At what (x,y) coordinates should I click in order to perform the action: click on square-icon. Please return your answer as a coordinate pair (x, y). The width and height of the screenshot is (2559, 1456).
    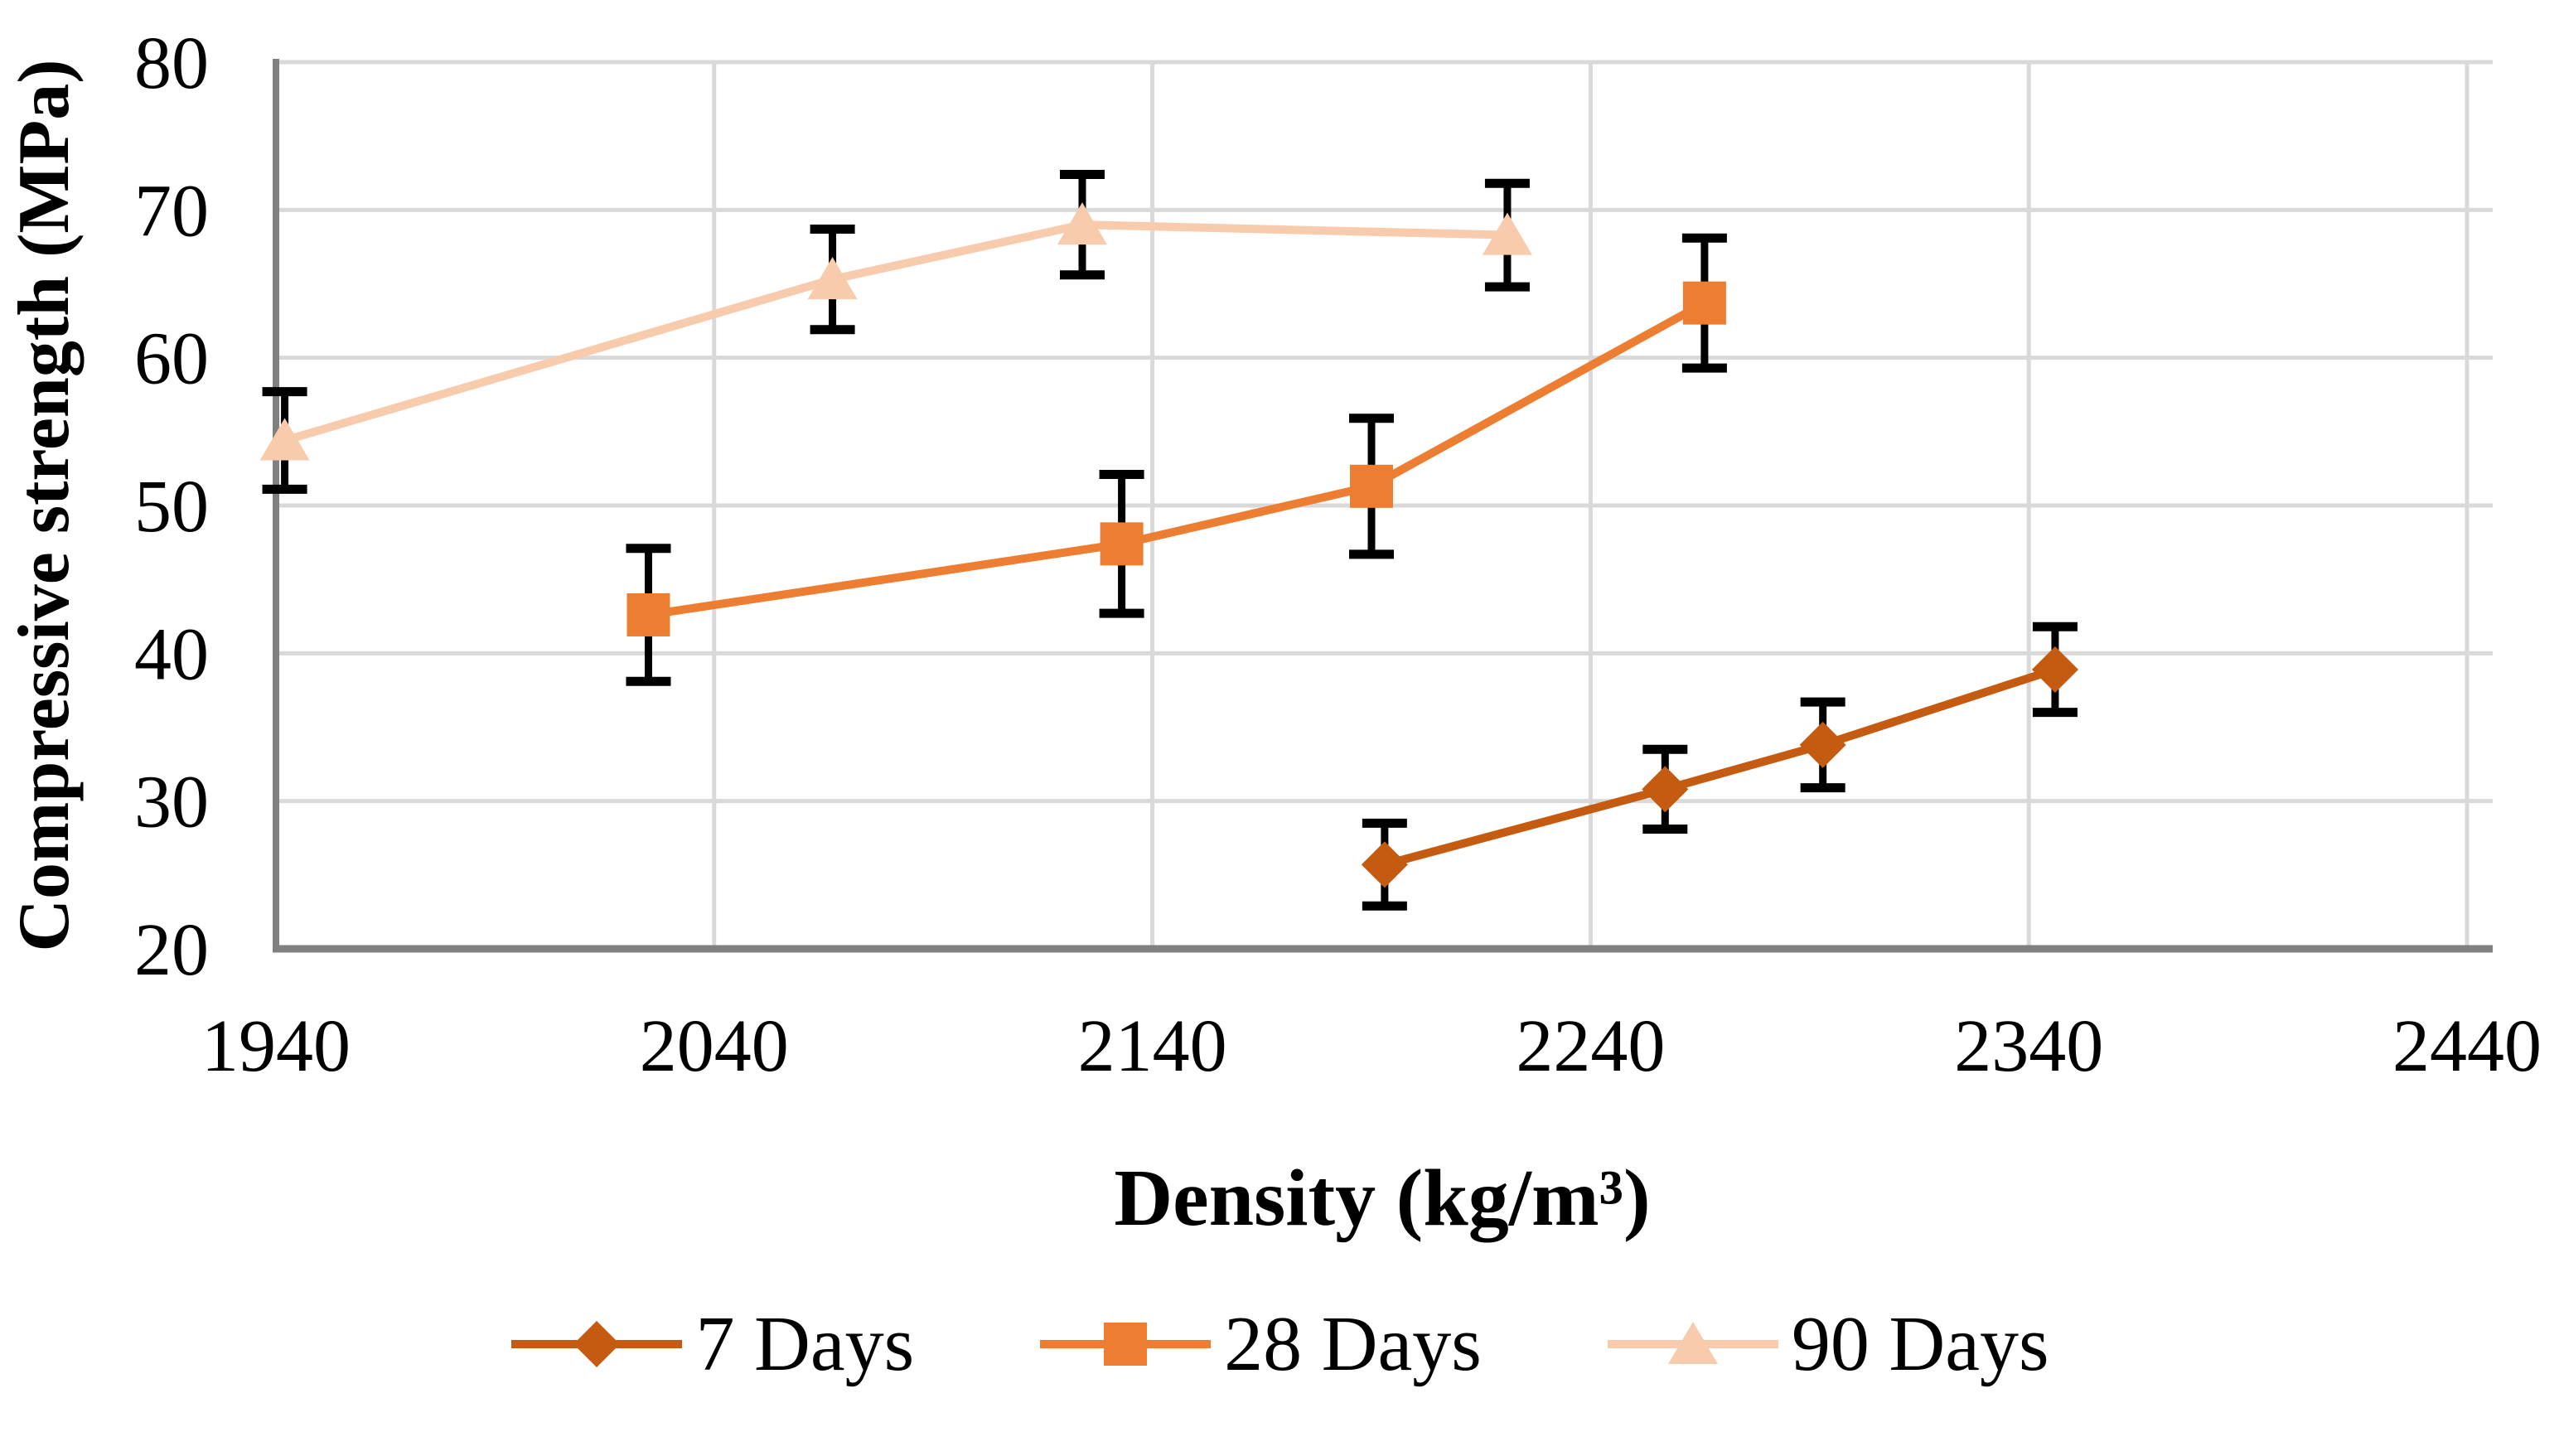
    Looking at the image, I should click on (1126, 1344).